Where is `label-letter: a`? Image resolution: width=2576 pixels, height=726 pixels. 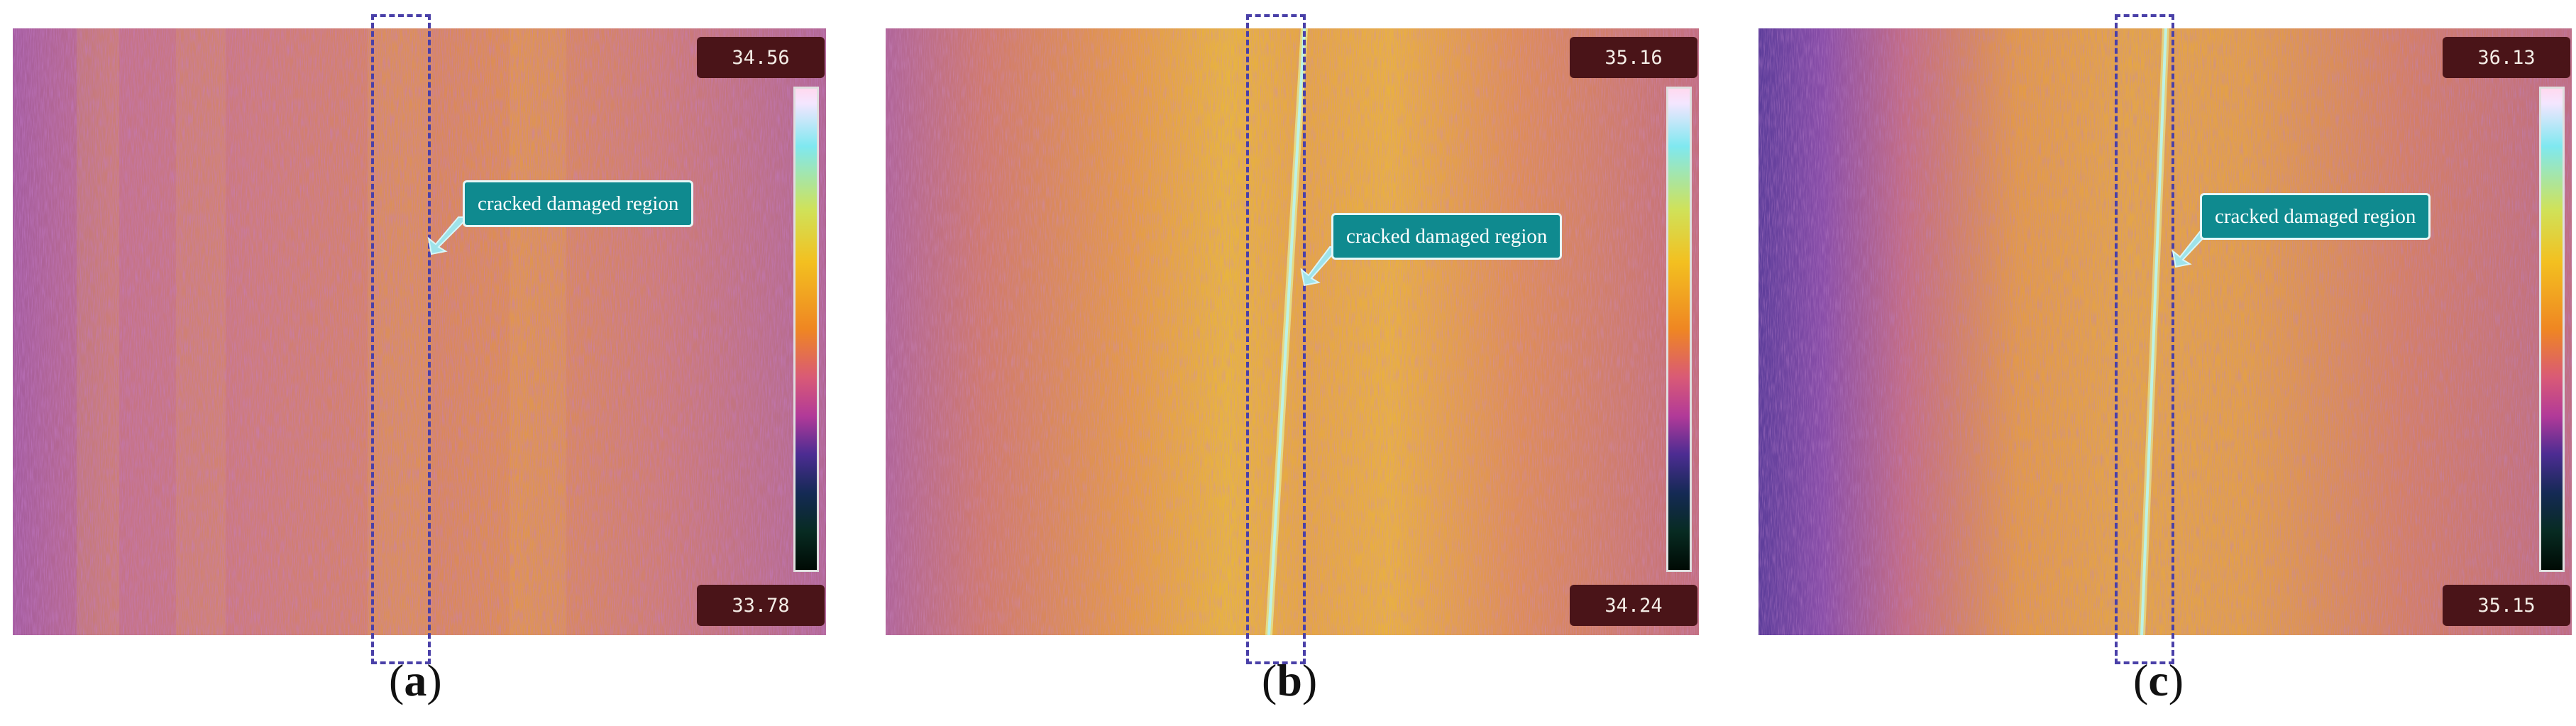 label-letter: a is located at coordinates (415, 680).